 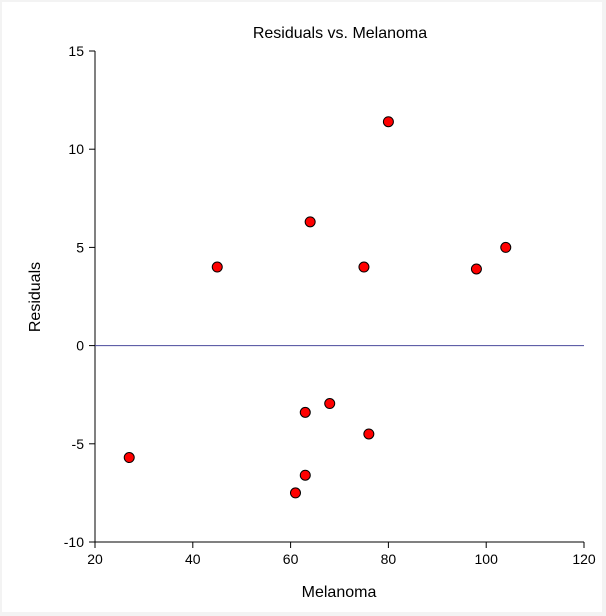 I want to click on y-tick-label: -5, so click(x=78, y=444).